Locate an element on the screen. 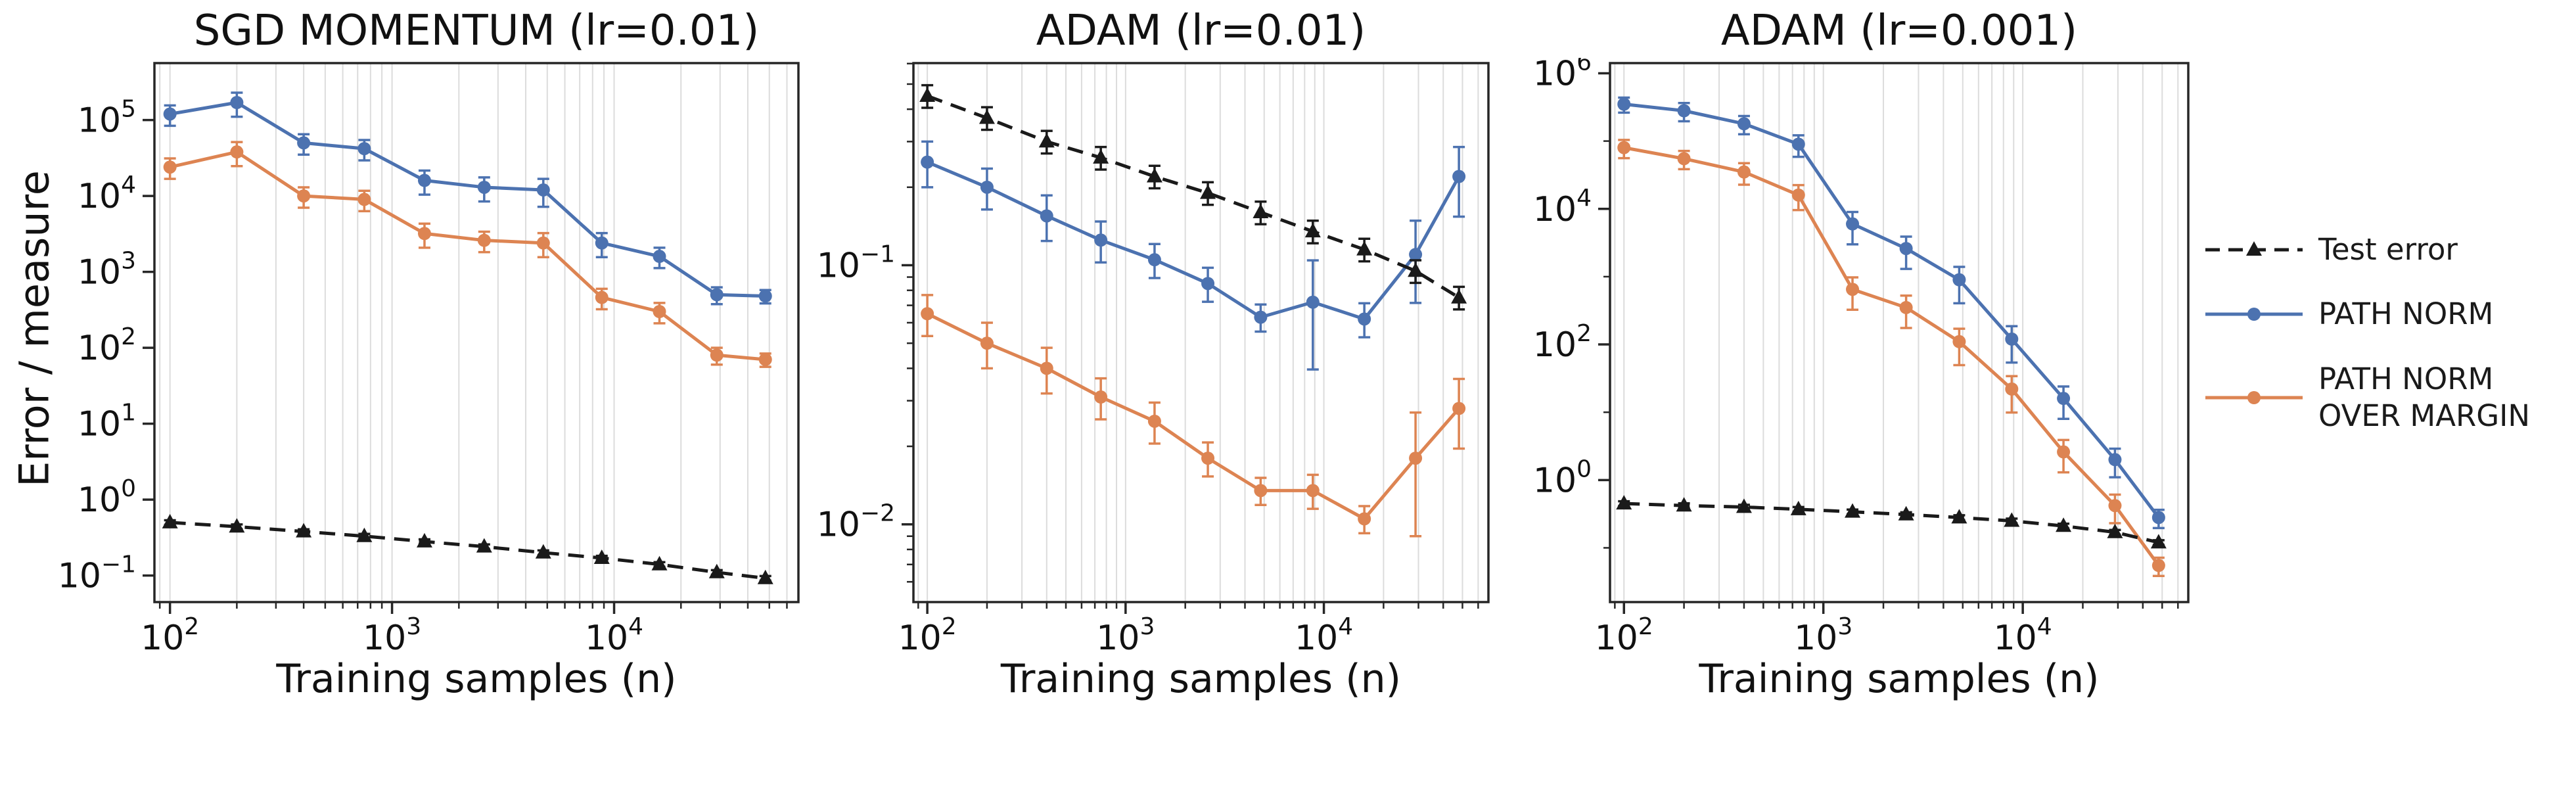 This screenshot has width=2576, height=794. test-error-line-sample-icon is located at coordinates (2254, 248).